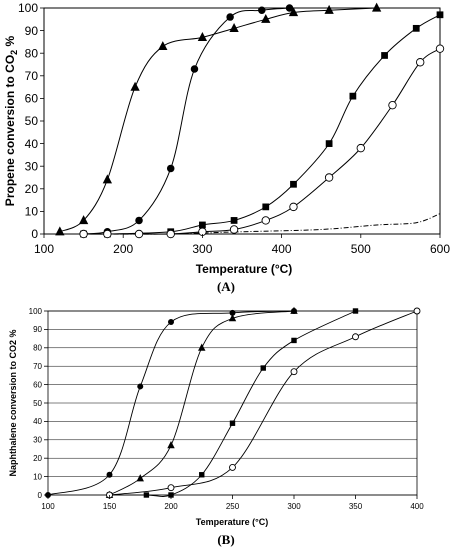 Image resolution: width=453 pixels, height=550 pixels. What do you see at coordinates (294, 506) in the screenshot?
I see `x-tick-label: 300` at bounding box center [294, 506].